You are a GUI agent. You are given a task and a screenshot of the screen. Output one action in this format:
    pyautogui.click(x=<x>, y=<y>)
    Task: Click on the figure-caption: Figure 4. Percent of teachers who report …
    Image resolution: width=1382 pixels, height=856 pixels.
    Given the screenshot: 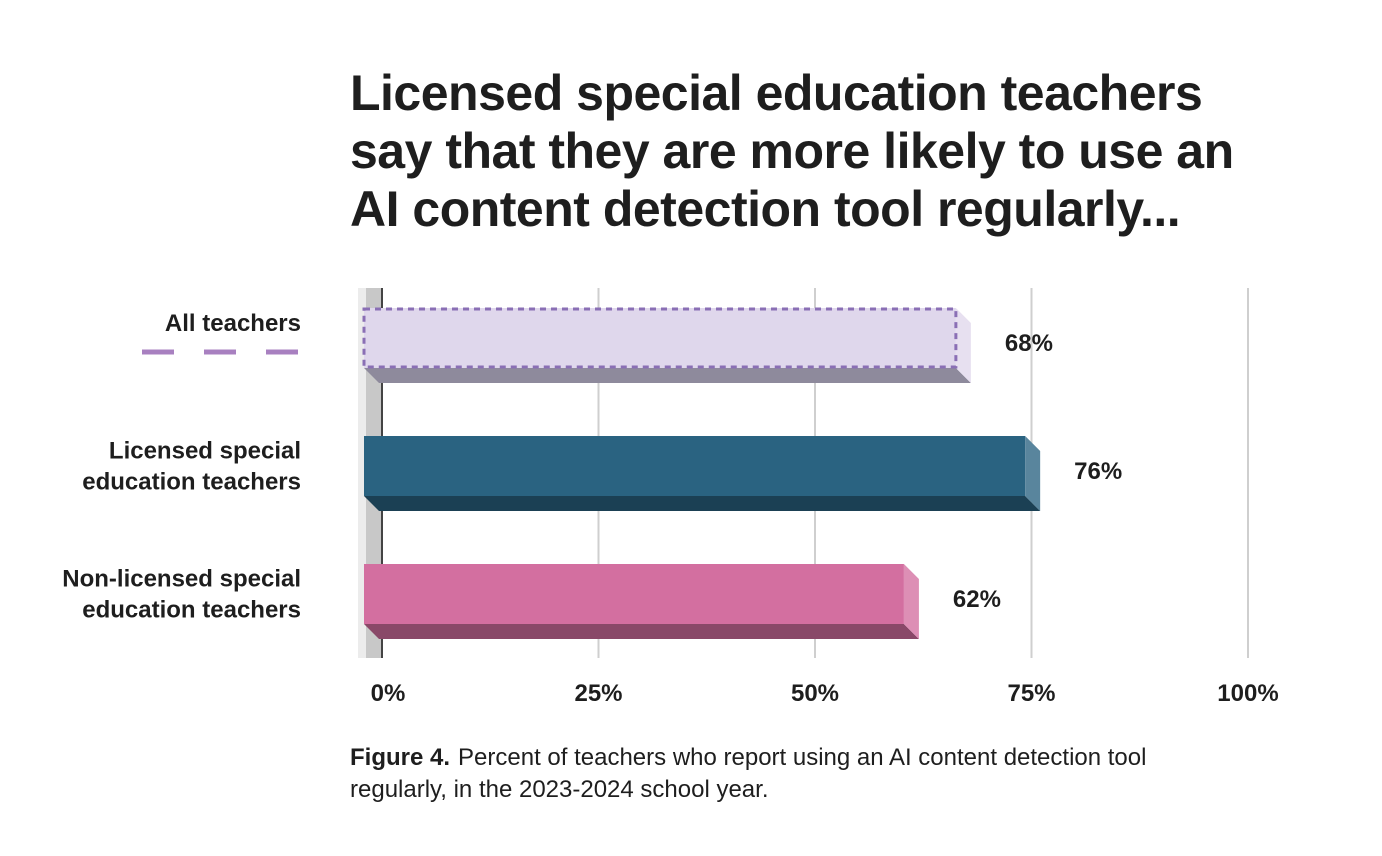 What is the action you would take?
    pyautogui.click(x=800, y=774)
    